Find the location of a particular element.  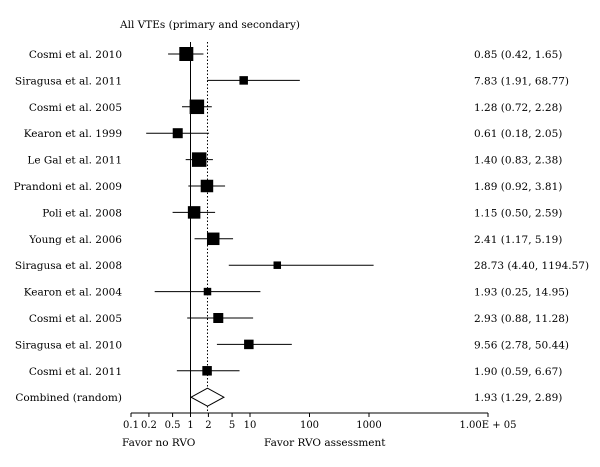

study-row: Cosmi et al. 2011 1.90 (0.59, 6.67) is located at coordinates (296, 372).